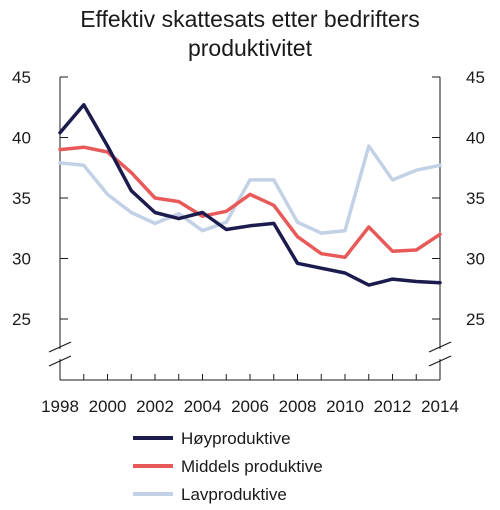 The height and width of the screenshot is (510, 500). I want to click on legend-label: Lavproduktive, so click(234, 494).